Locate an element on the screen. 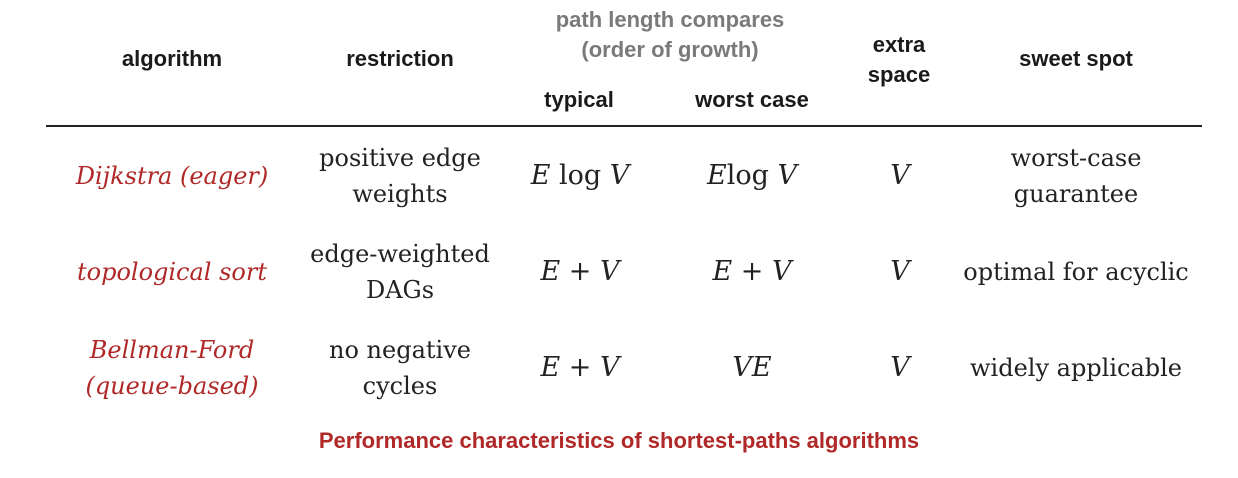 The width and height of the screenshot is (1238, 478). row3-typical: E + V is located at coordinates (580, 367).